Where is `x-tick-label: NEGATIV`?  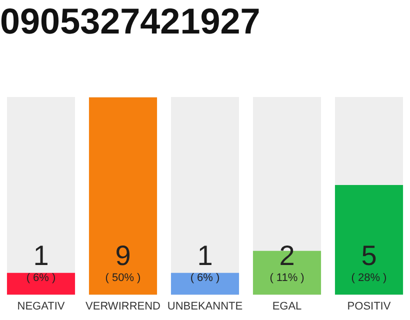
x-tick-label: NEGATIV is located at coordinates (41, 306).